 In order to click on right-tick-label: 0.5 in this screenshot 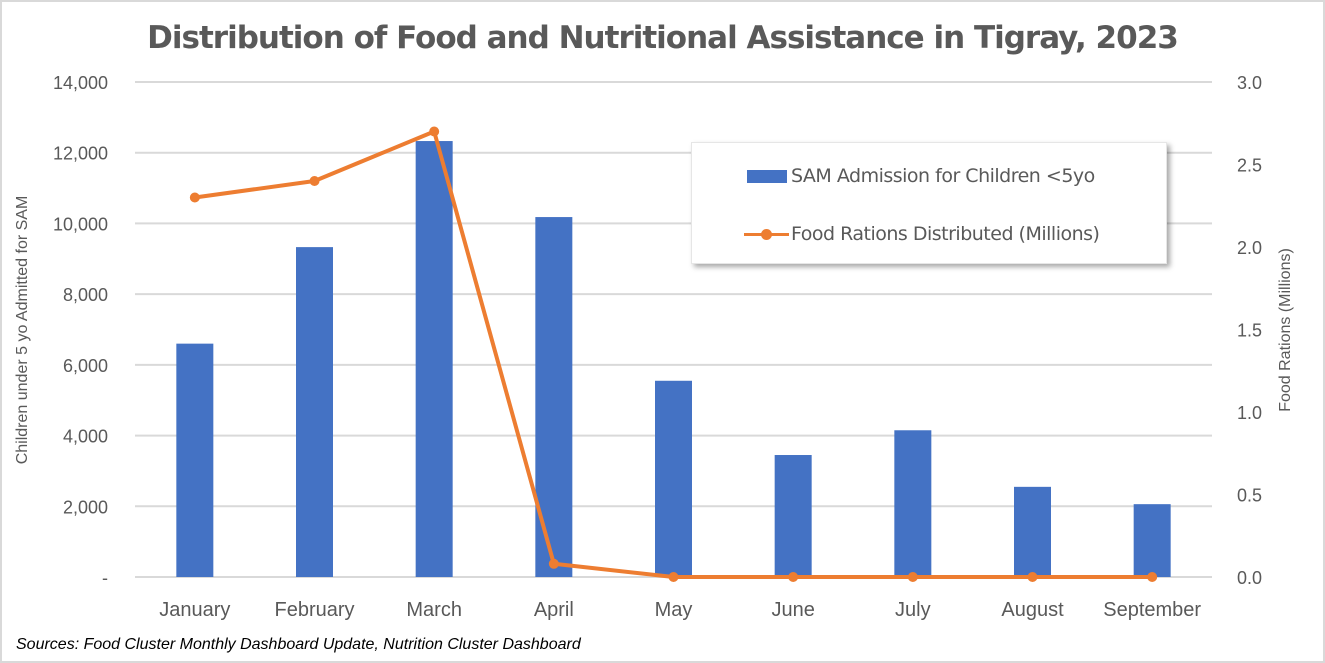, I will do `click(1249, 496)`.